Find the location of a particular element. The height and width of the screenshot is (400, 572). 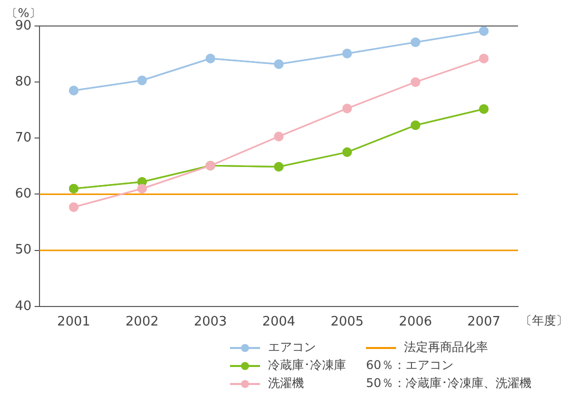

y-tick-label: 90 is located at coordinates (23, 26).